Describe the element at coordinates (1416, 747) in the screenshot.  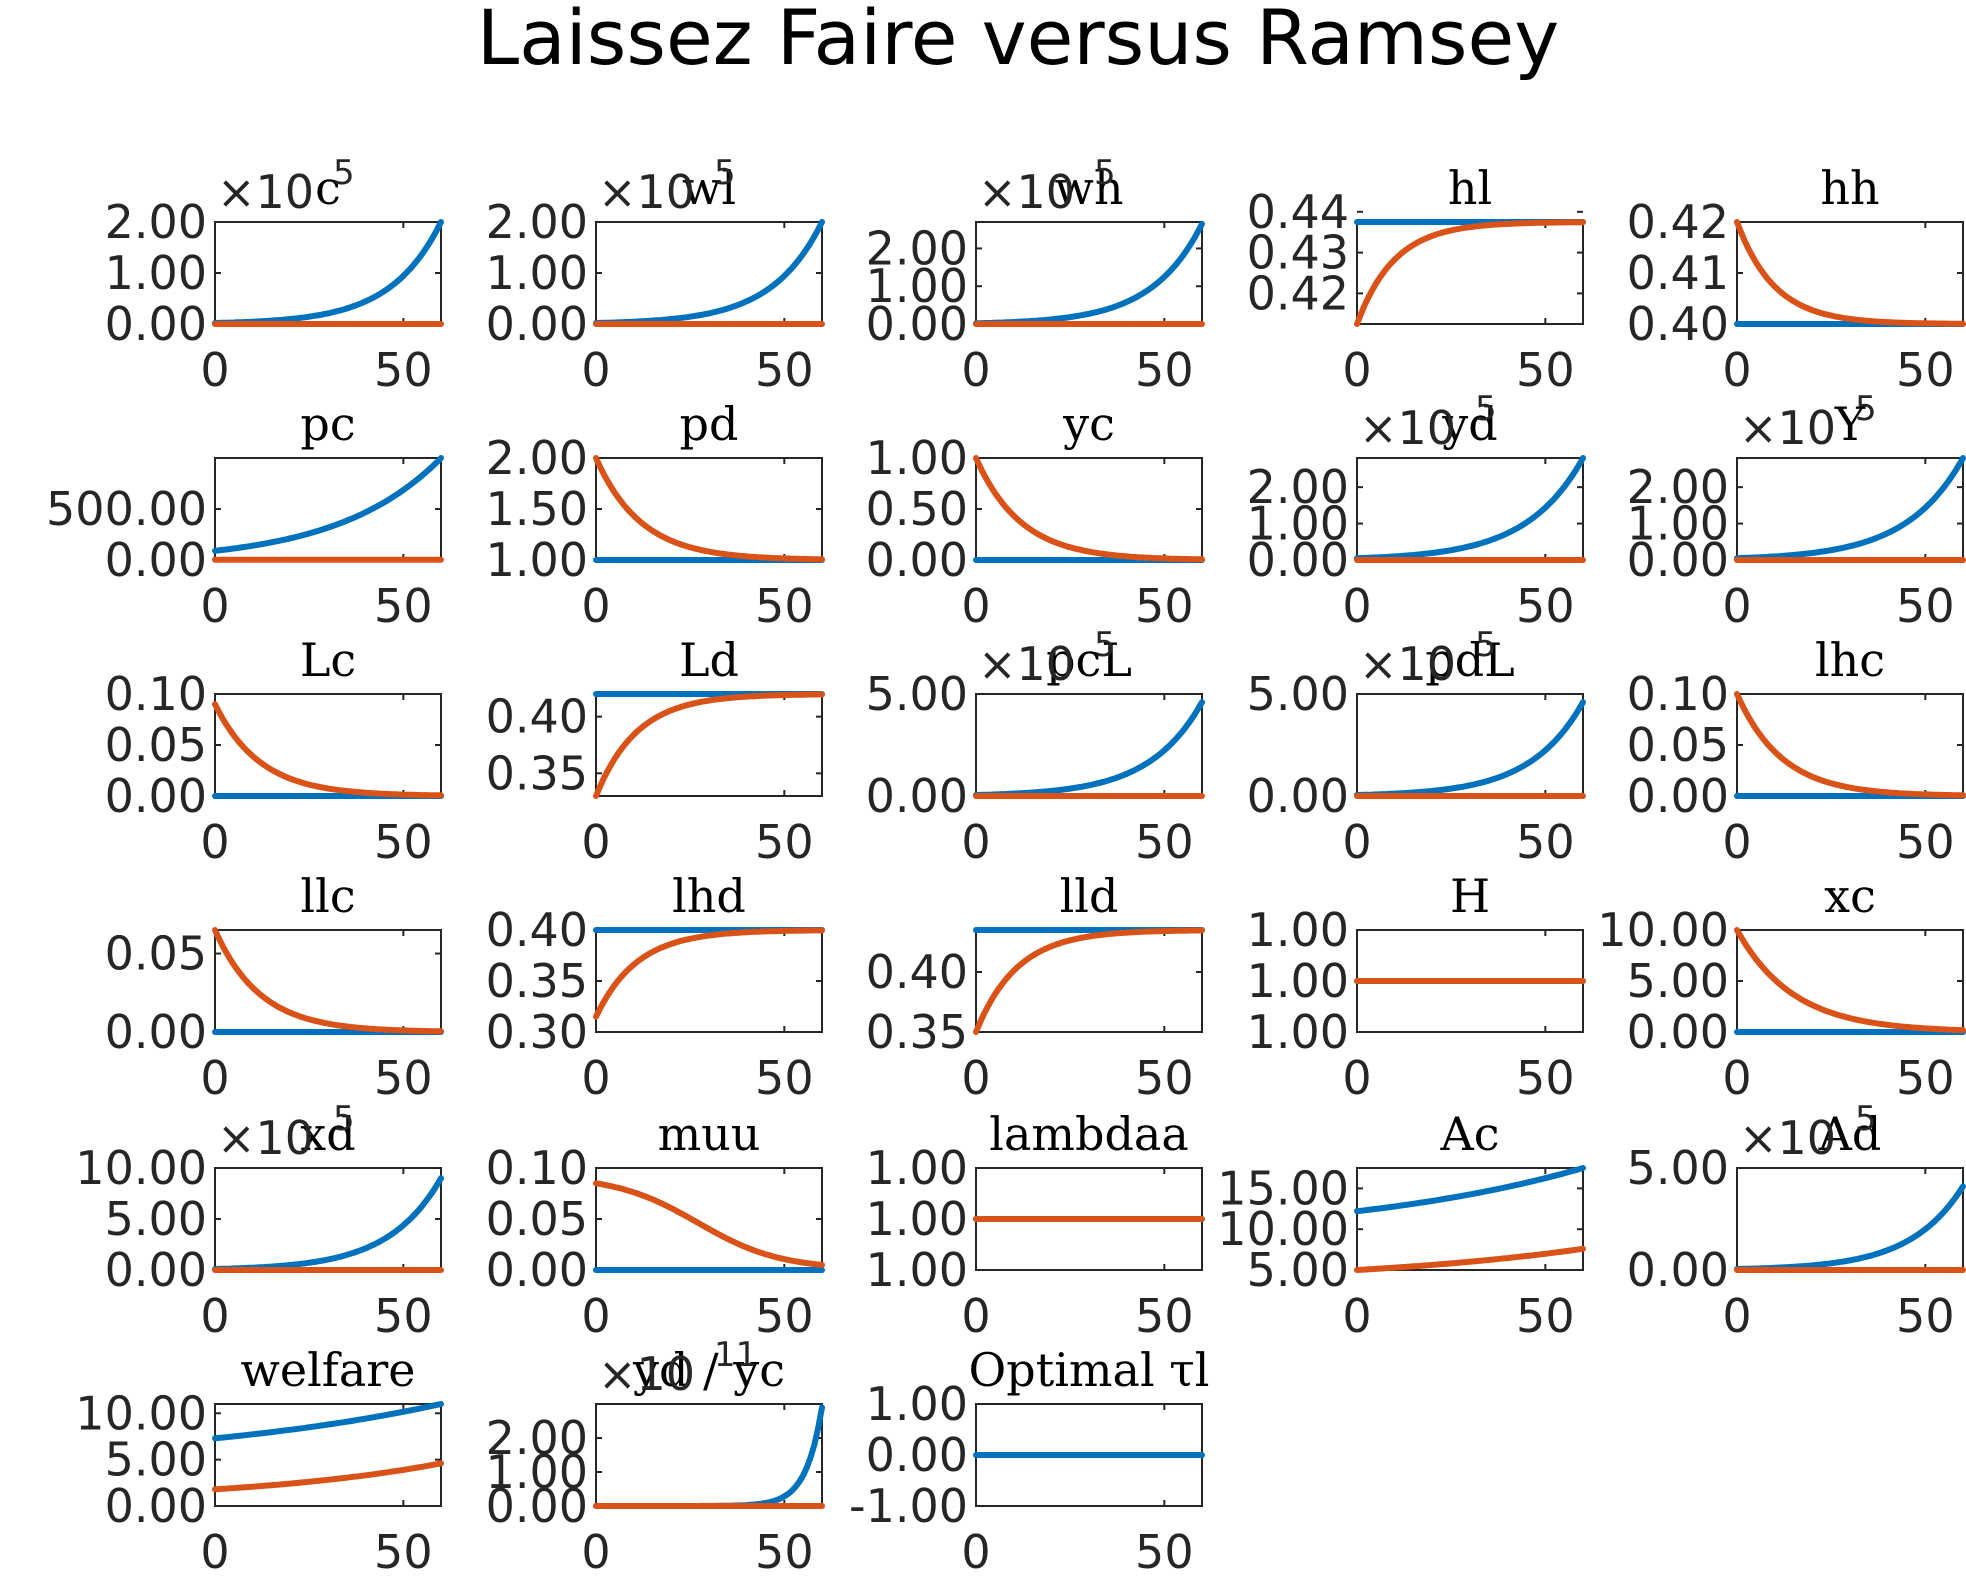
I see `subplot-pdl: 0 50 0.00 5.00 pdL×10 5` at that location.